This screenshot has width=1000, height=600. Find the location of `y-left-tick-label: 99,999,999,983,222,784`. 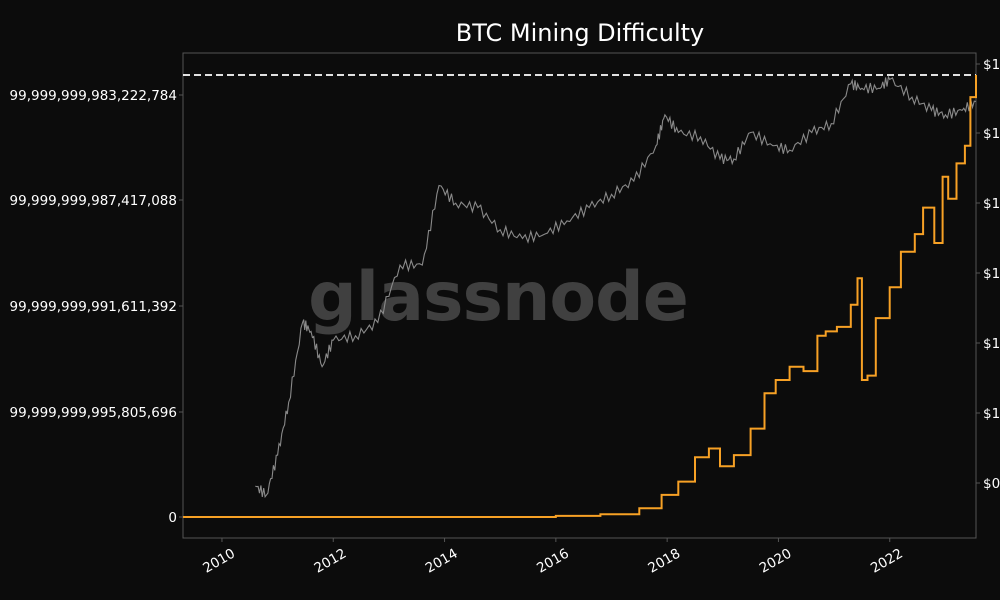

y-left-tick-label: 99,999,999,983,222,784 is located at coordinates (93, 96).